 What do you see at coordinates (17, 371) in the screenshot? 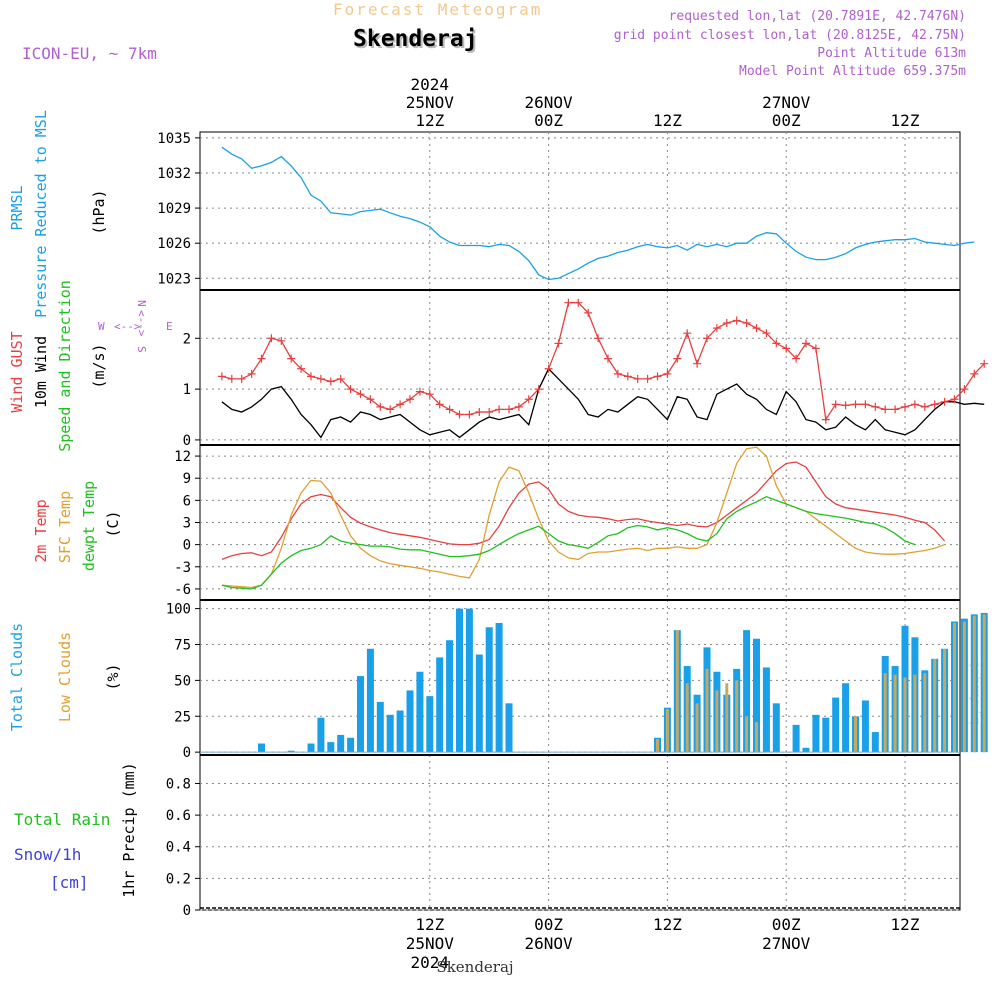
I see `wind-gust-label: Wind GUST` at bounding box center [17, 371].